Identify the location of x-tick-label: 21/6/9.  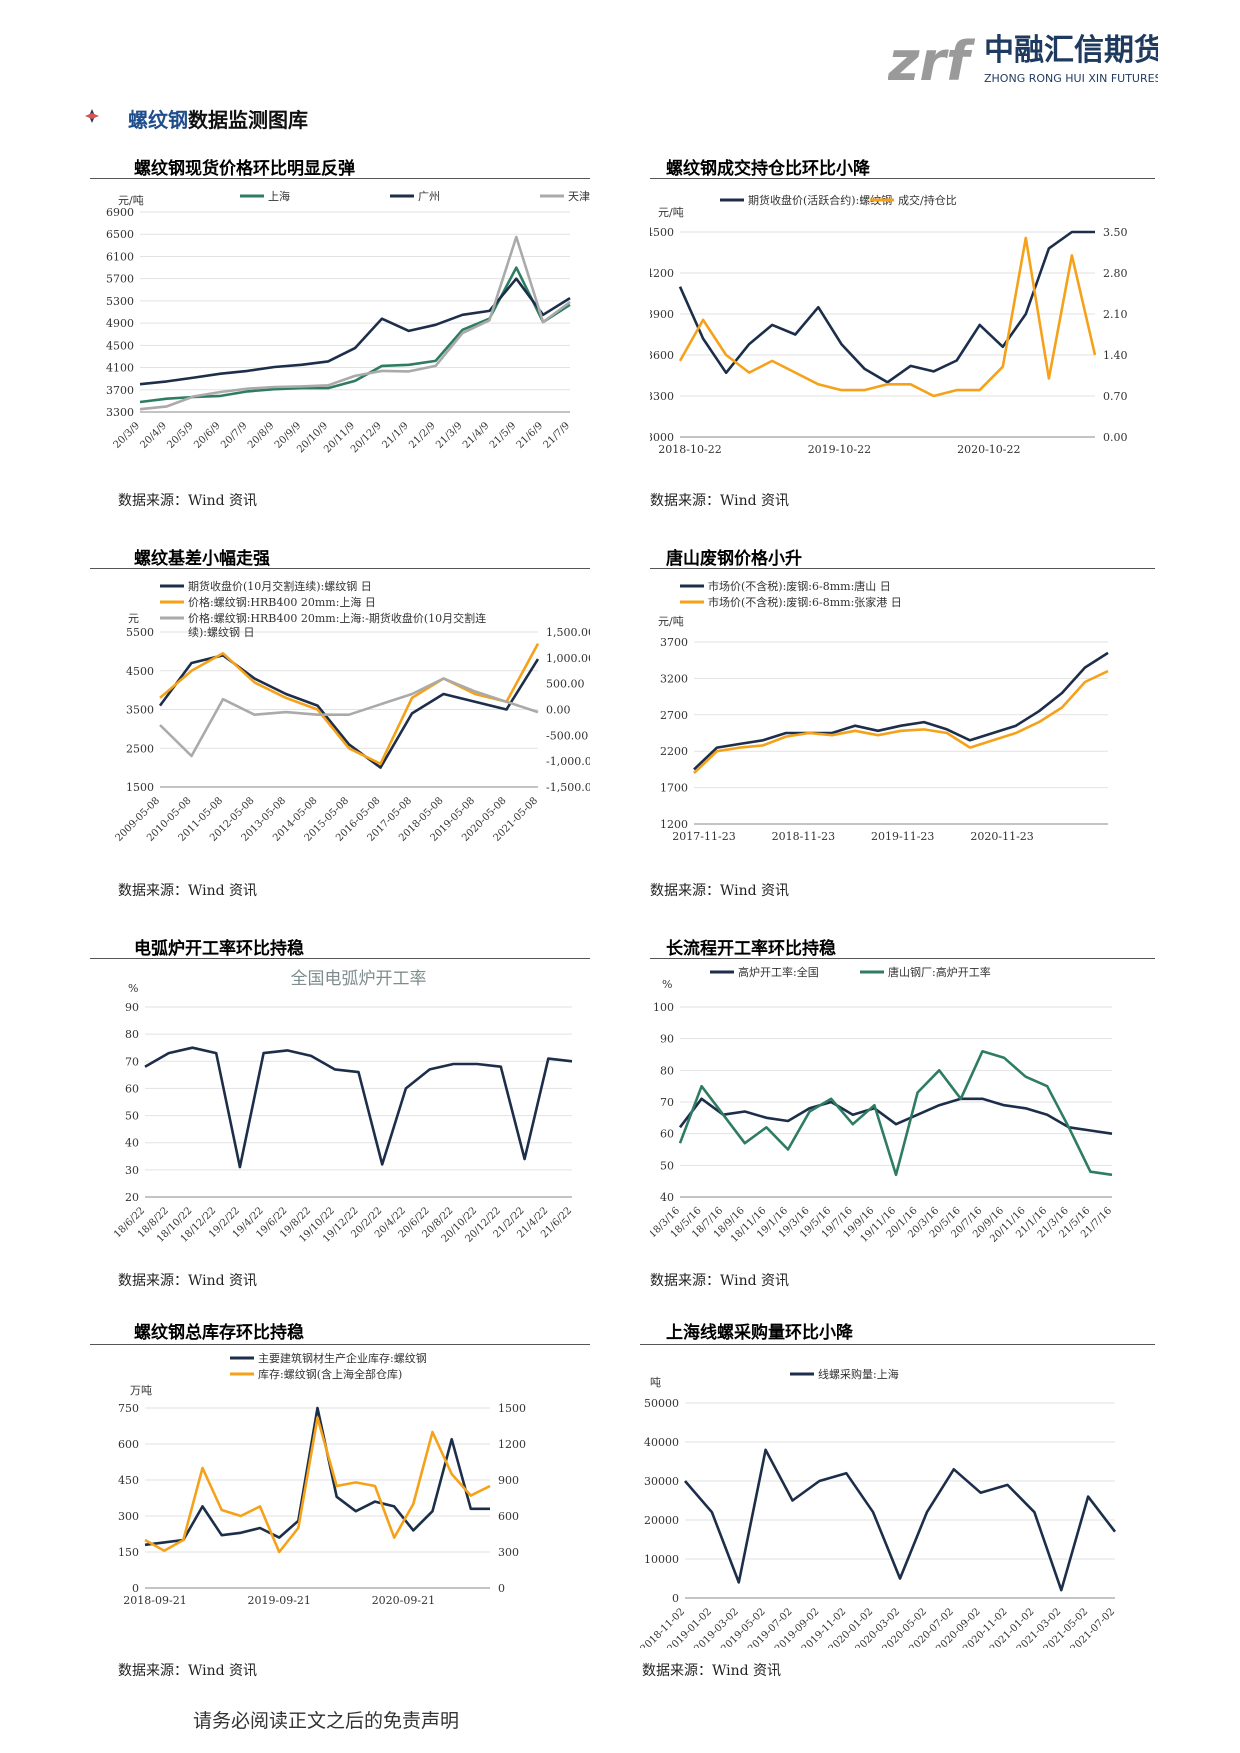
(530, 435).